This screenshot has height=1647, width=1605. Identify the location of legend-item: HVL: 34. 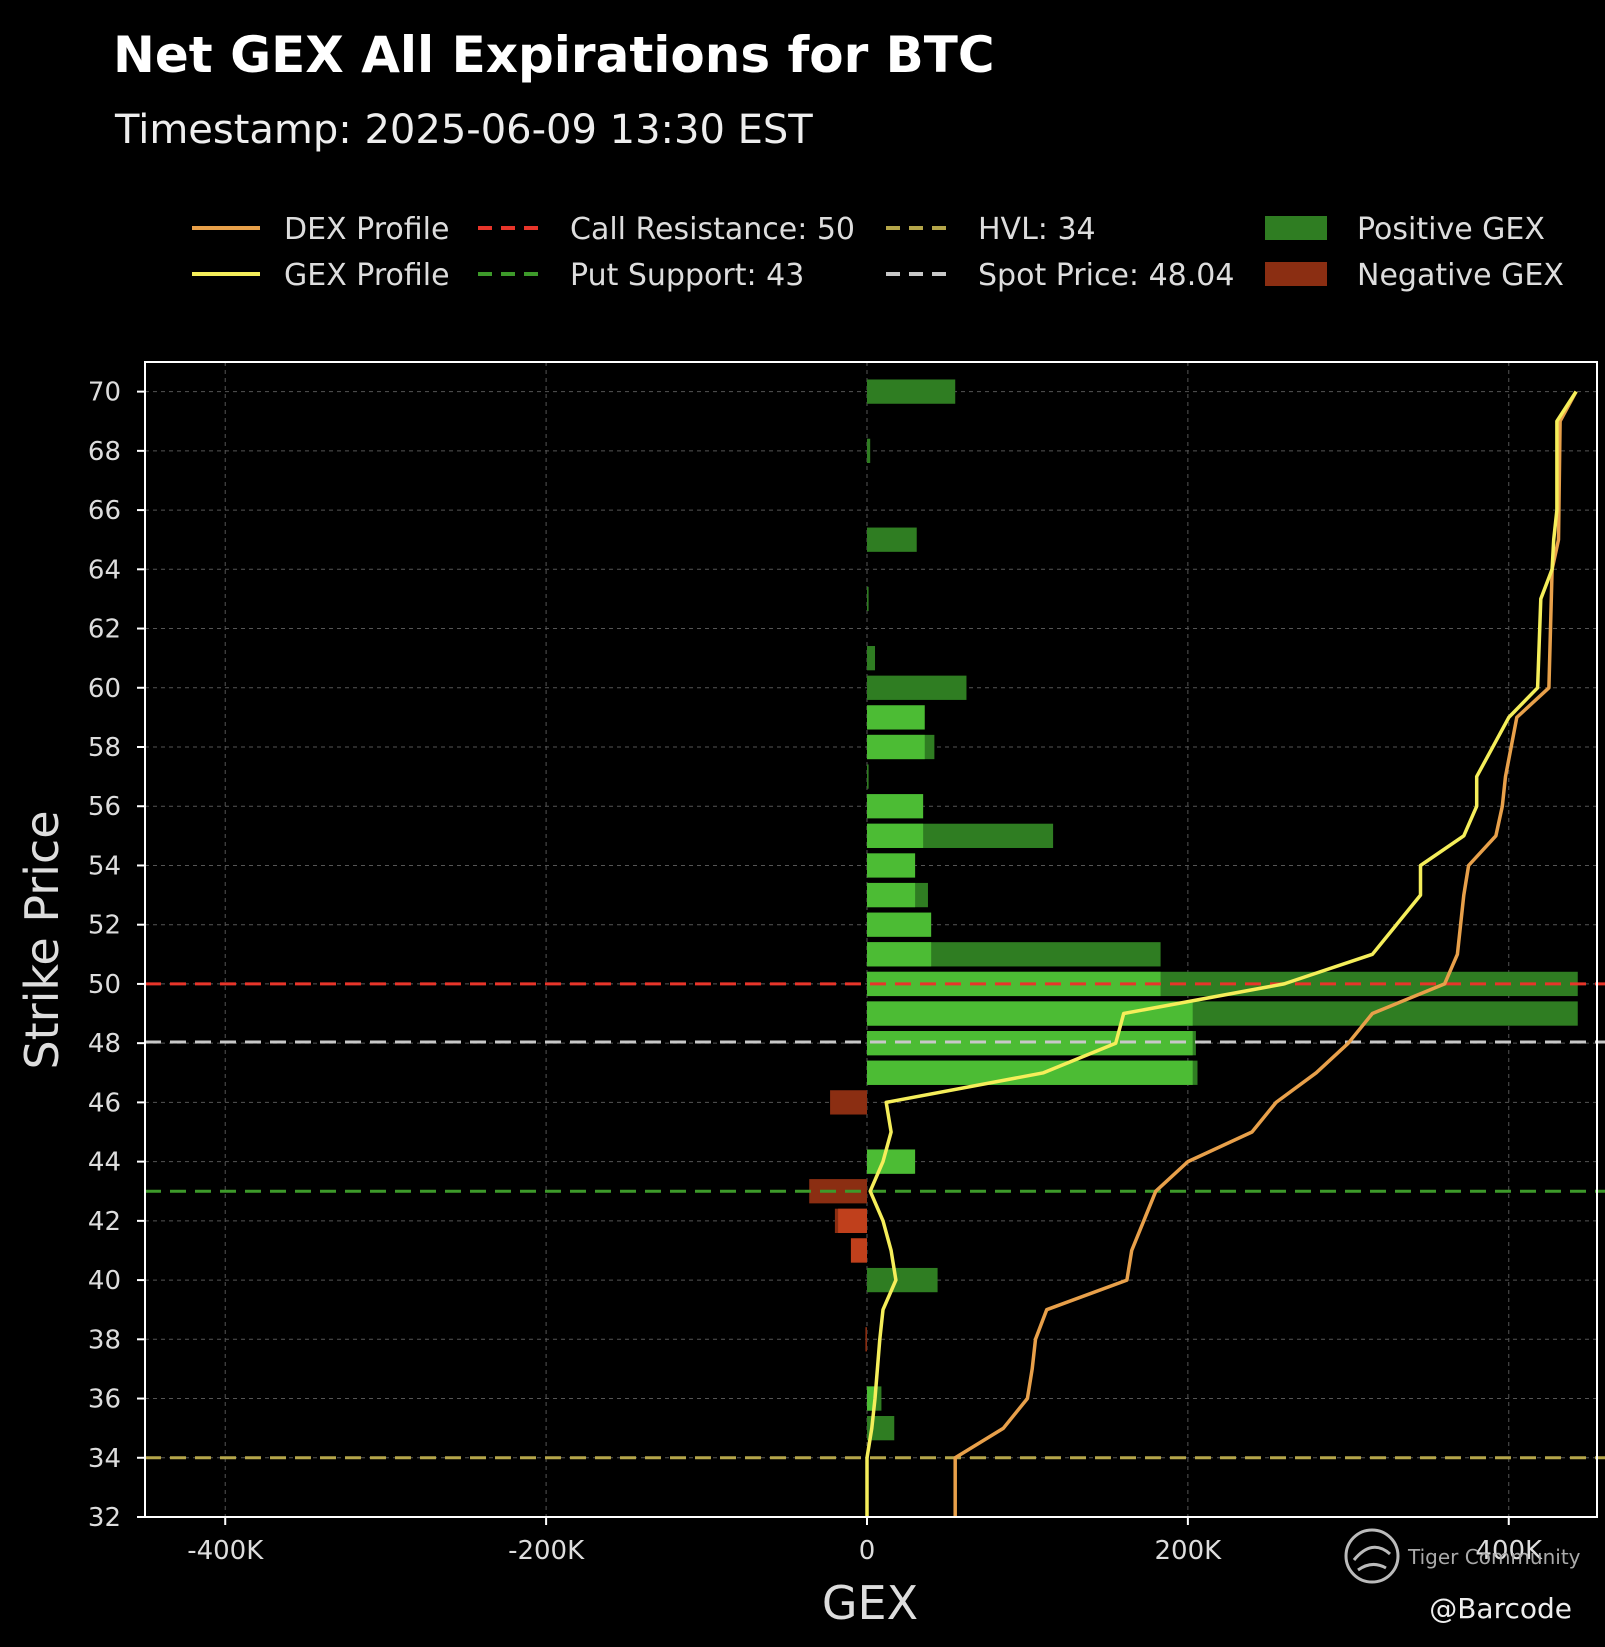
(991, 229).